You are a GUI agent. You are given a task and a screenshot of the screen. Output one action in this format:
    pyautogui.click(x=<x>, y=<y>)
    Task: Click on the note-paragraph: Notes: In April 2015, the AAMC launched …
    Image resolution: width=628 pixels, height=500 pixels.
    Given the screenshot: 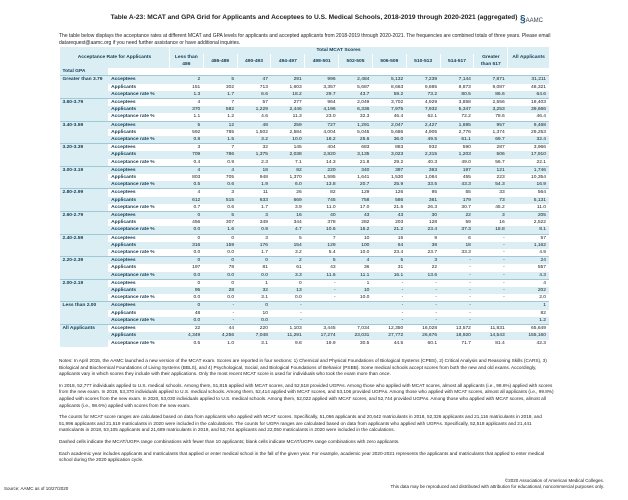 What is the action you would take?
    pyautogui.click(x=303, y=367)
    